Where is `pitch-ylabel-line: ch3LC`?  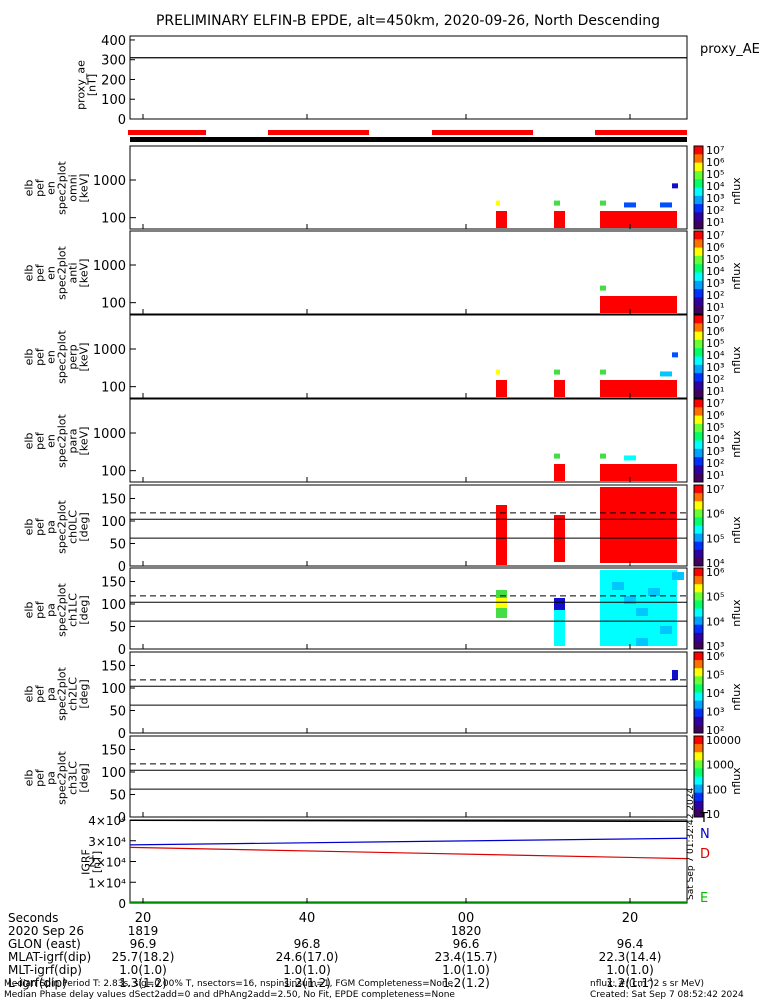 pitch-ylabel-line: ch3LC is located at coordinates (73, 778).